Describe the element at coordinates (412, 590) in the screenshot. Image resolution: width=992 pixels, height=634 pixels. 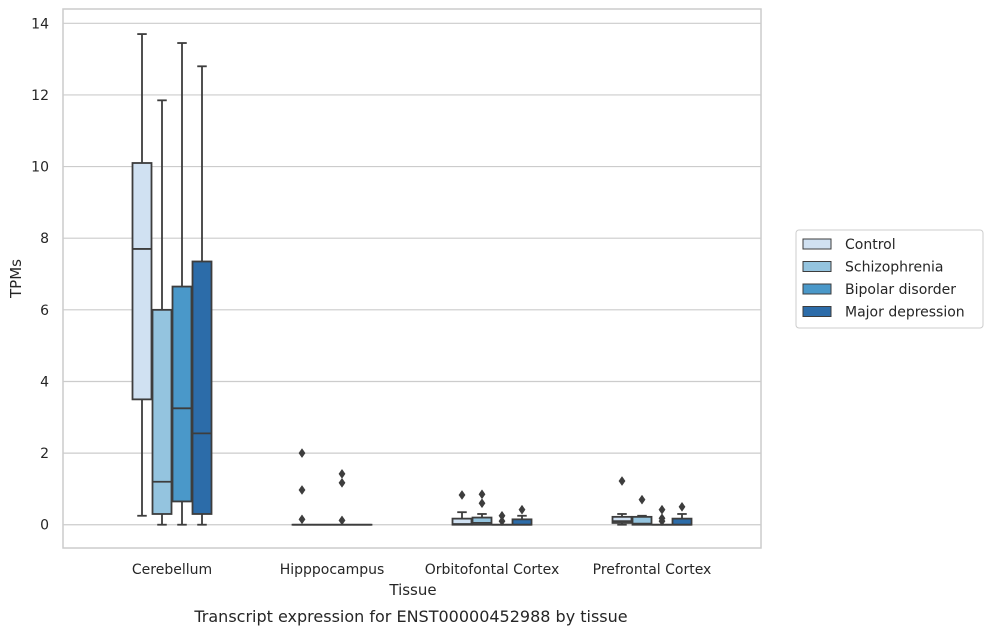
I see `x-axis-title: Tissue` at that location.